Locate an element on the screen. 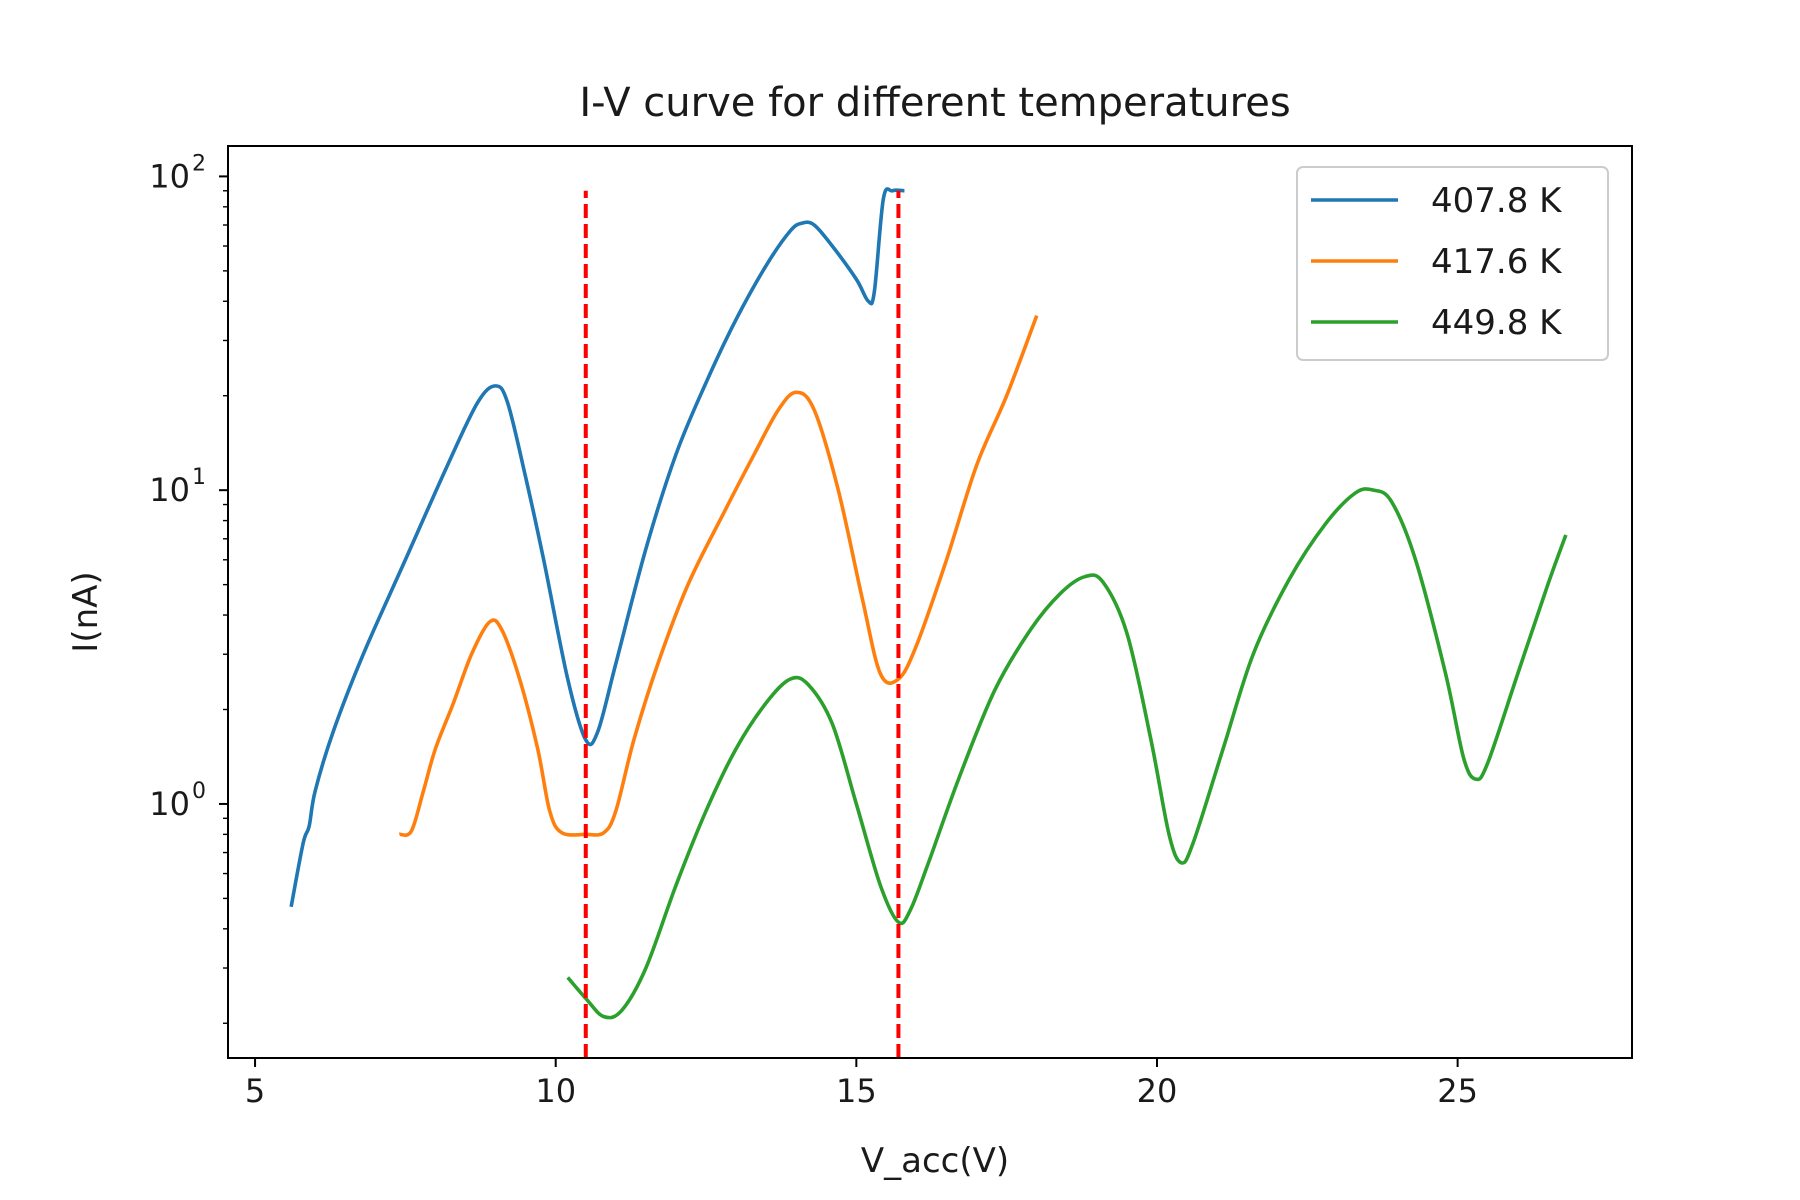  chart-title: I-V curve for different temperatures is located at coordinates (934, 103).